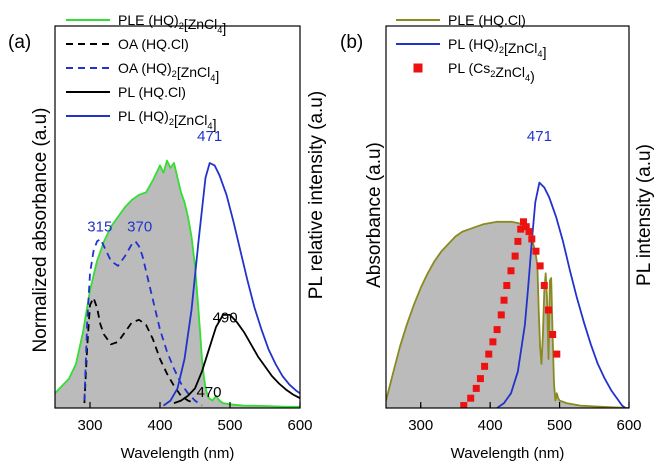 This screenshot has height=464, width=656. Describe the element at coordinates (145, 68) in the screenshot. I see `legend-entry-text: OA (HQ)` at that location.